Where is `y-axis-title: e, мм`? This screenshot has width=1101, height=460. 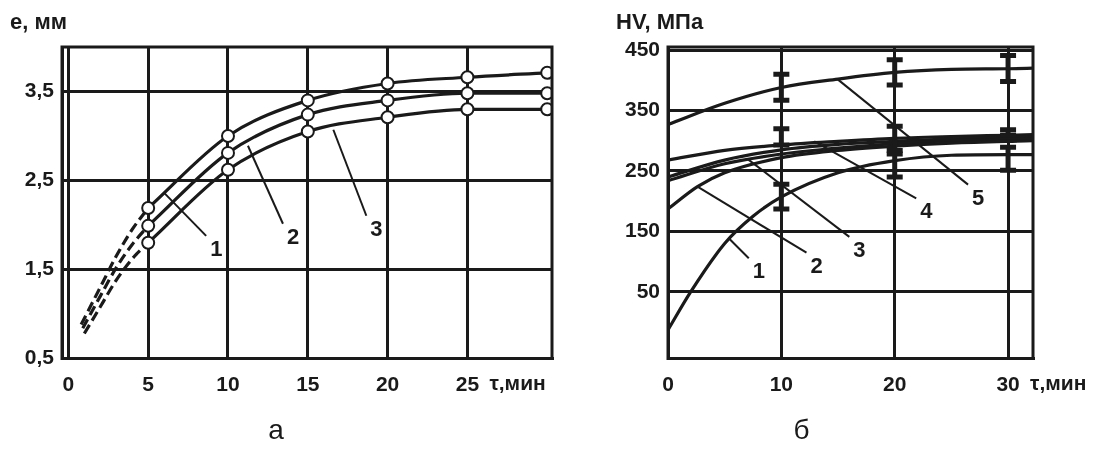
y-axis-title: e, мм is located at coordinates (39, 22).